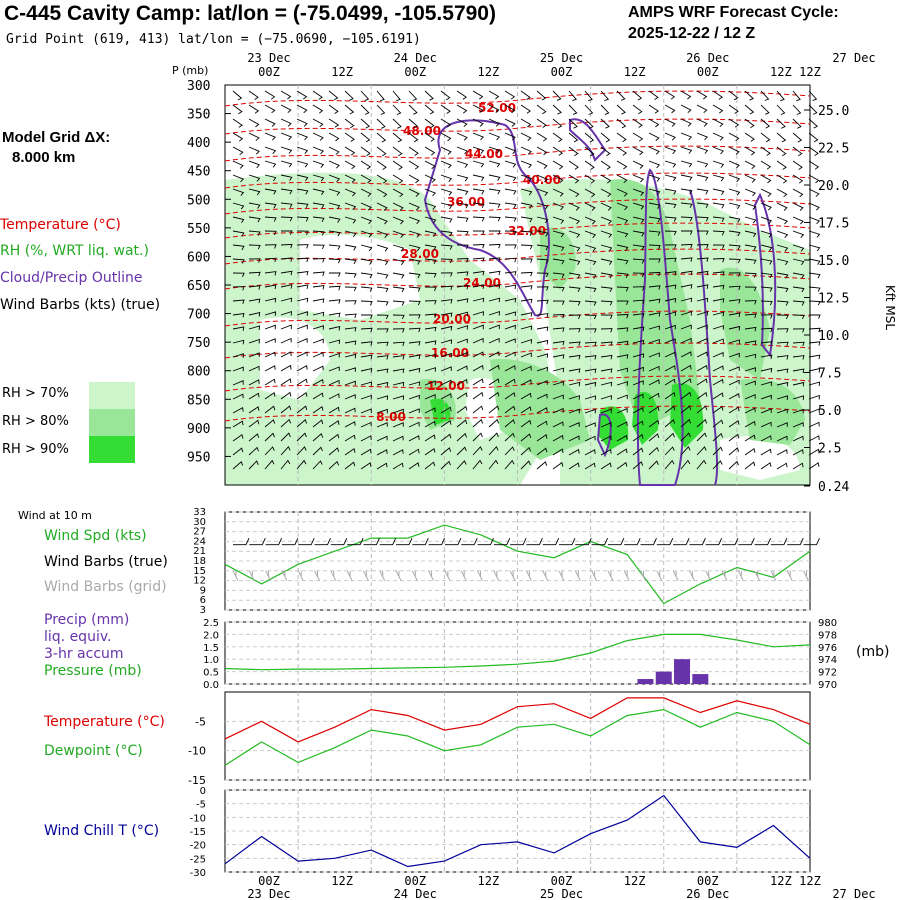 Image resolution: width=900 pixels, height=900 pixels. What do you see at coordinates (198, 315) in the screenshot?
I see `pressure-tick-700: 700` at bounding box center [198, 315].